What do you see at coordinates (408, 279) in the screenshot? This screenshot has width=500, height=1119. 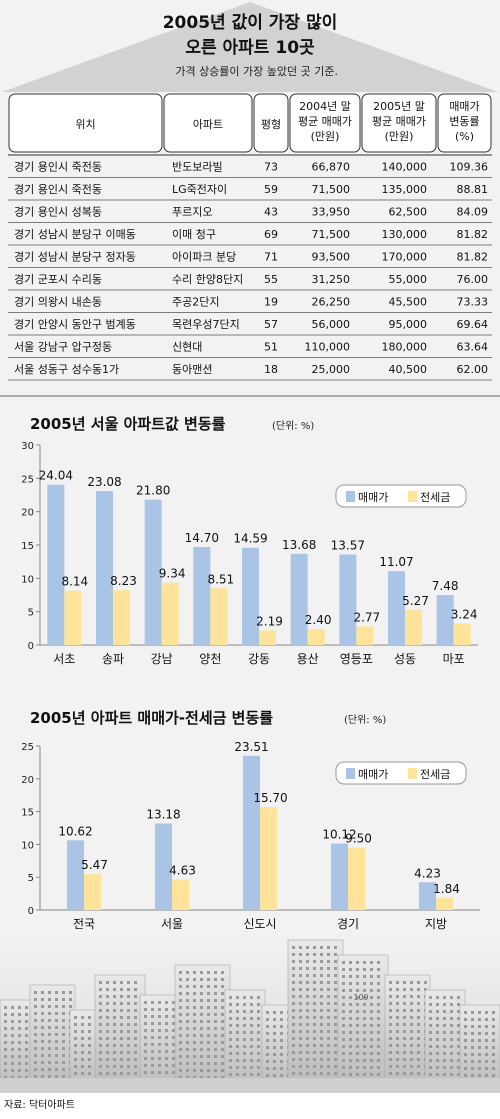 I see `table-cell-price-2005: 55,000` at bounding box center [408, 279].